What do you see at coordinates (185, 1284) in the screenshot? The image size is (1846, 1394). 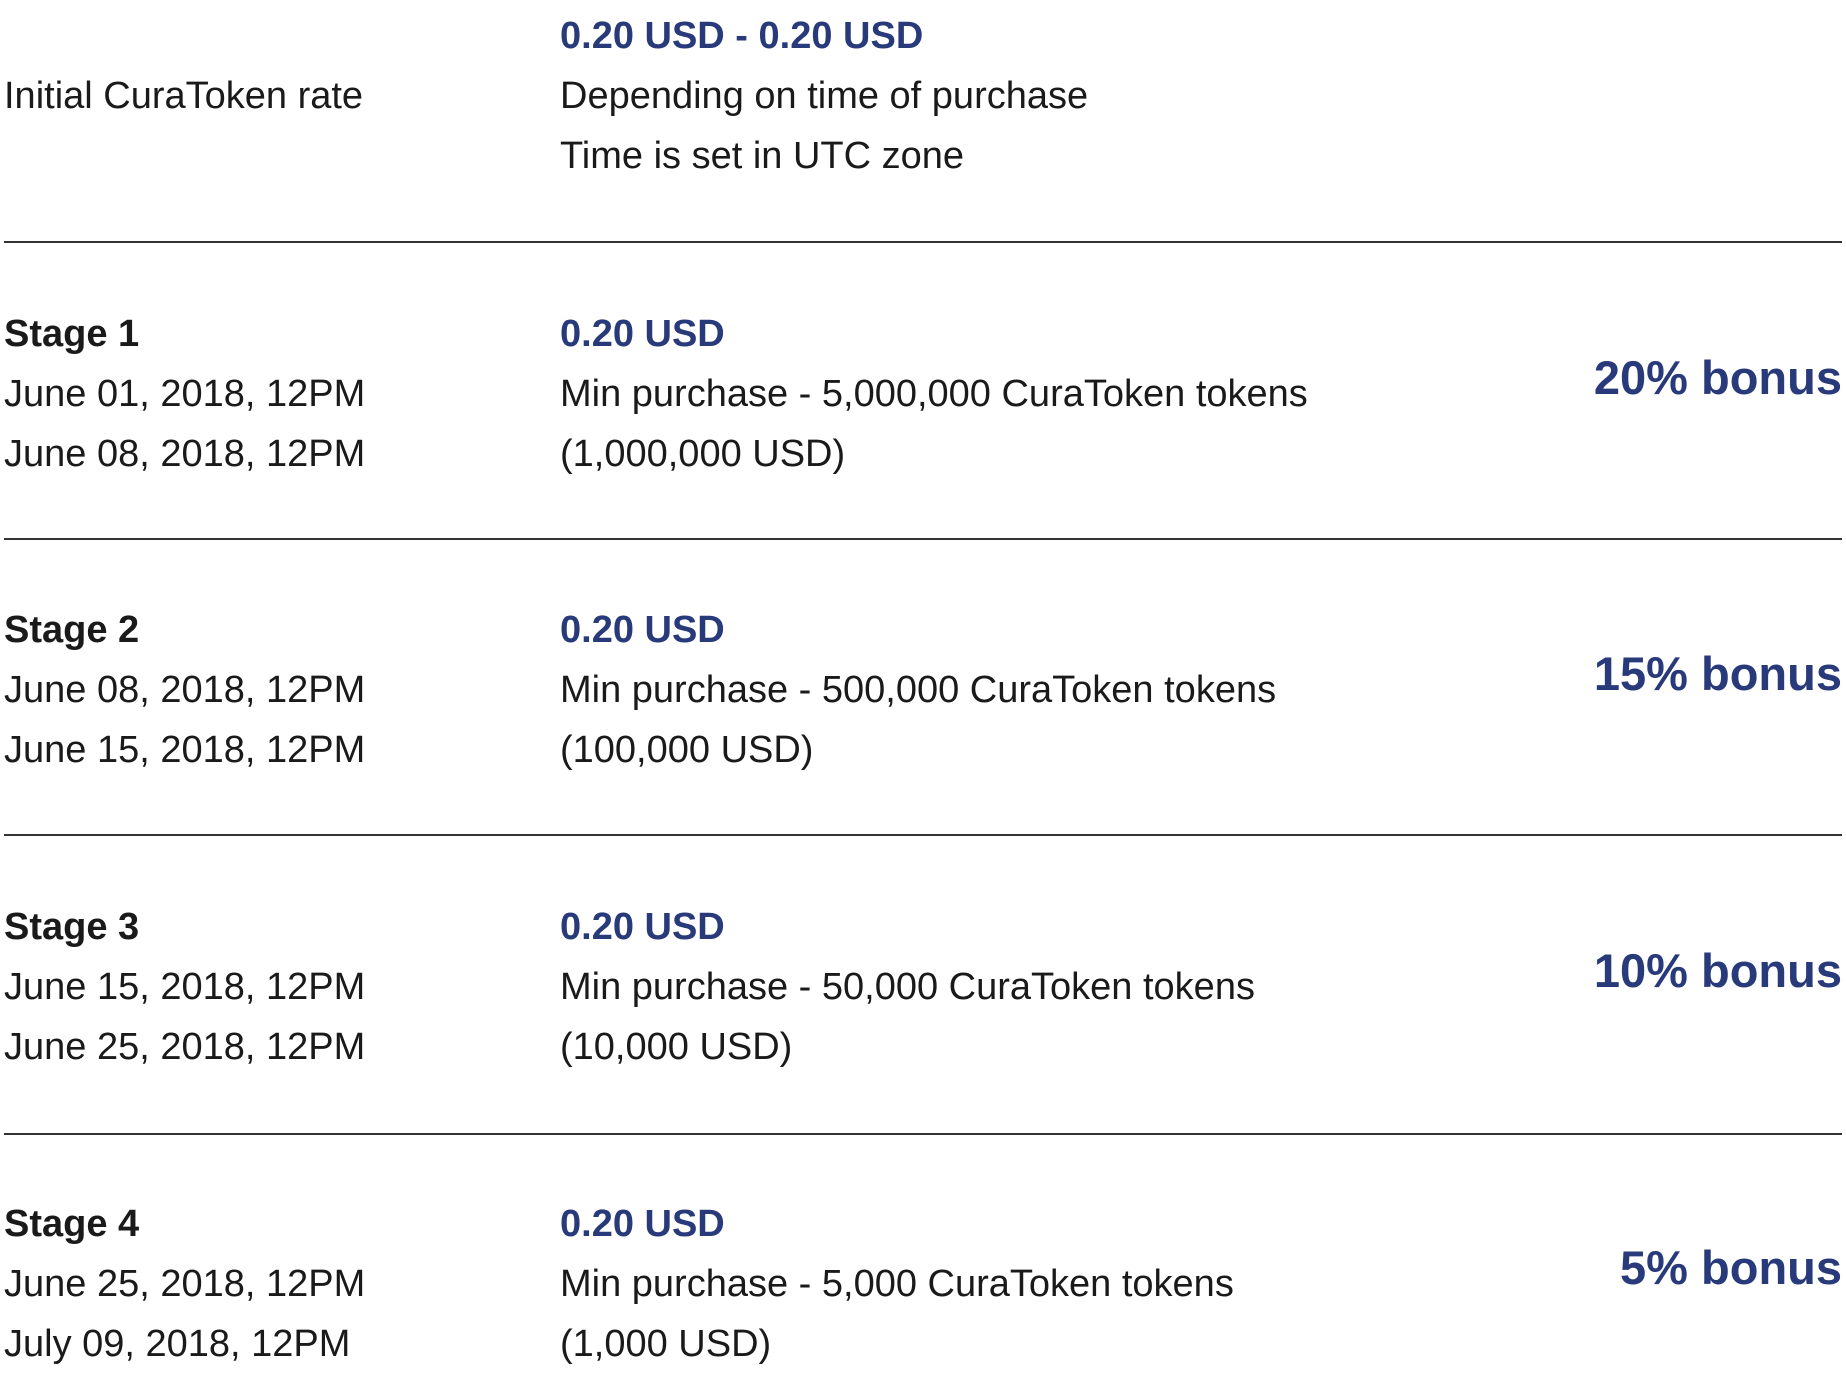 I see `stage-start-date: June 25, 2018, 12PM` at bounding box center [185, 1284].